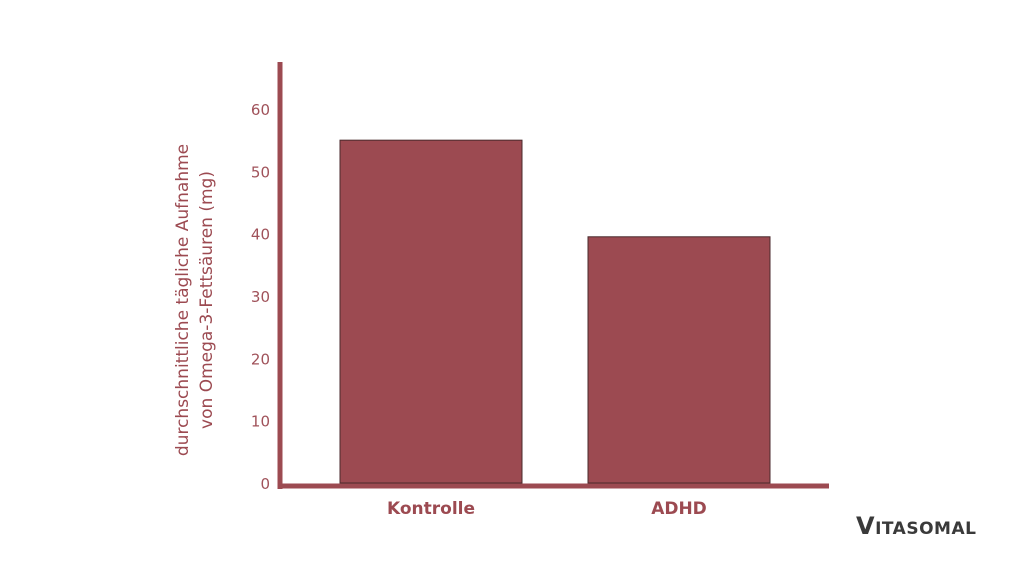 The image size is (1024, 576). I want to click on x-tick-label: ADHD, so click(679, 509).